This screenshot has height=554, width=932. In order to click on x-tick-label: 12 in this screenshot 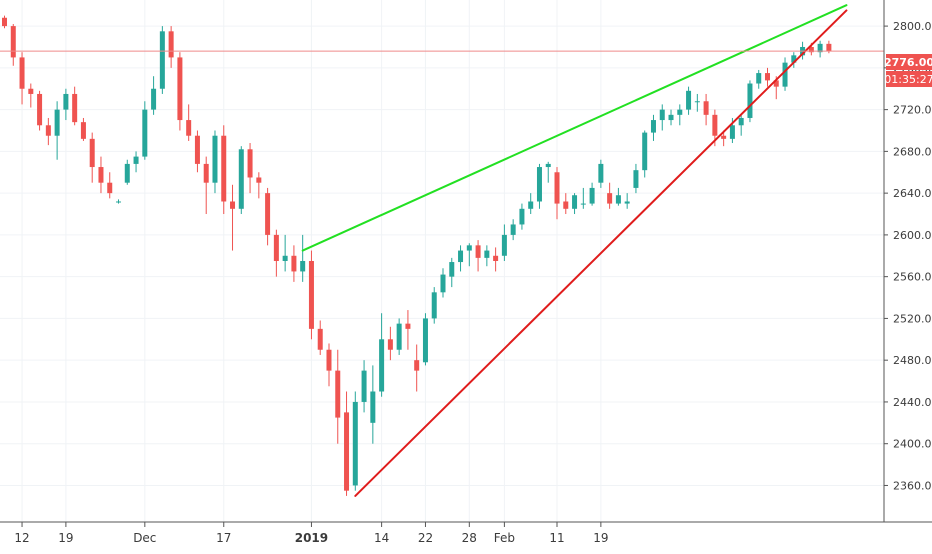, I will do `click(21, 538)`.